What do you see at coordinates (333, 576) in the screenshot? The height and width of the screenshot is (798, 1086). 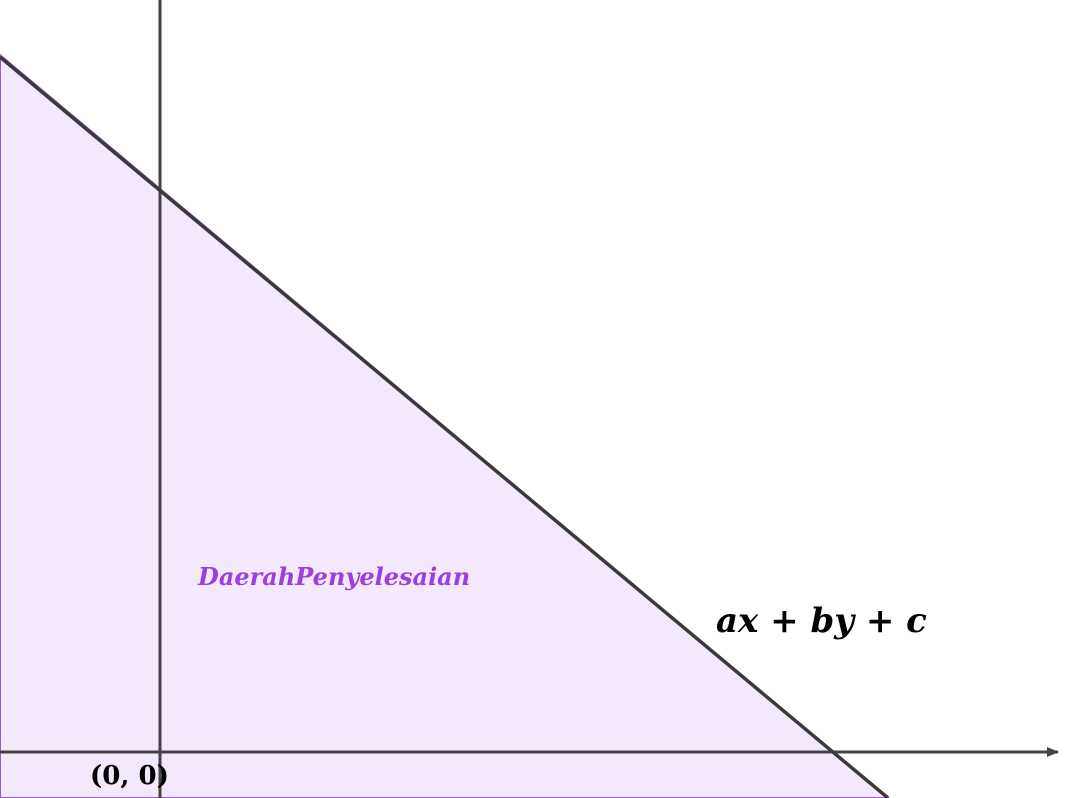 I see `region-label: DaerahPenyelesaian` at bounding box center [333, 576].